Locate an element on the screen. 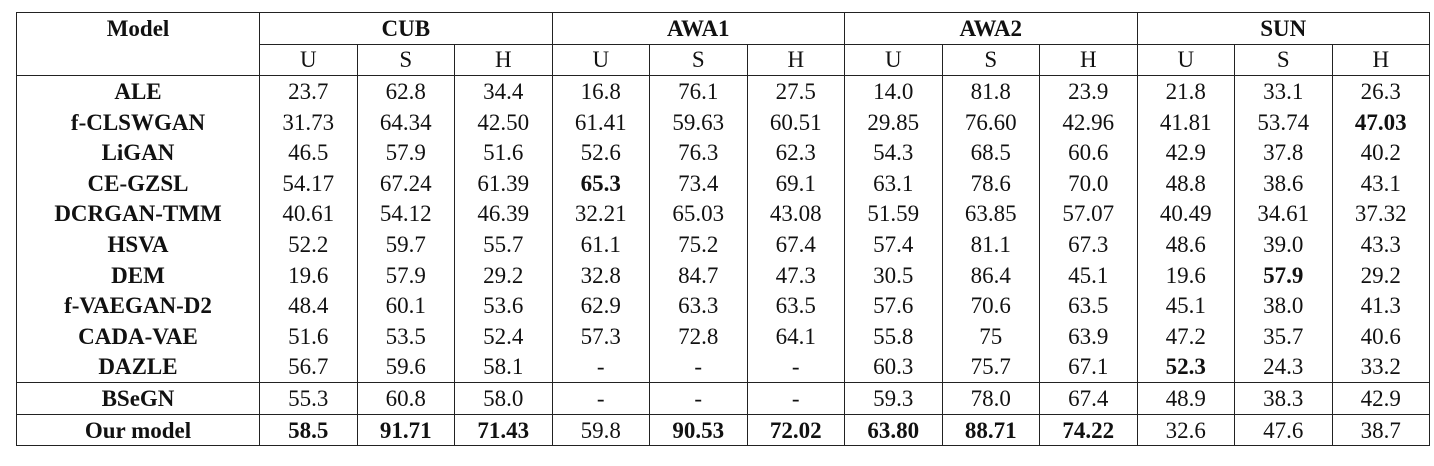 This screenshot has width=1434, height=466. value-cell-sun-u: 48.8 is located at coordinates (1185, 183).